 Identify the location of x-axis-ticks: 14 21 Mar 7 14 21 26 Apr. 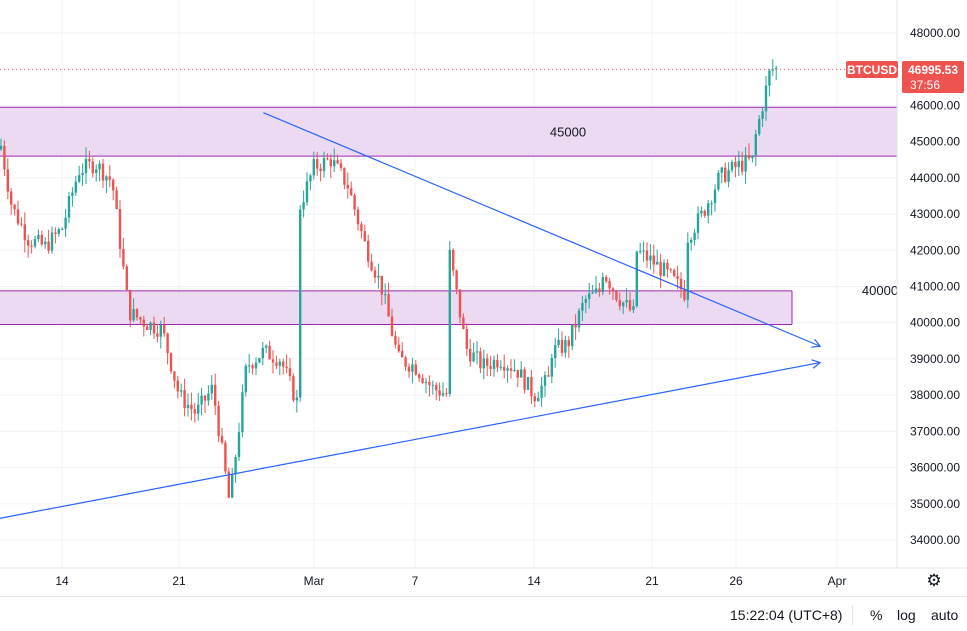
(450, 581).